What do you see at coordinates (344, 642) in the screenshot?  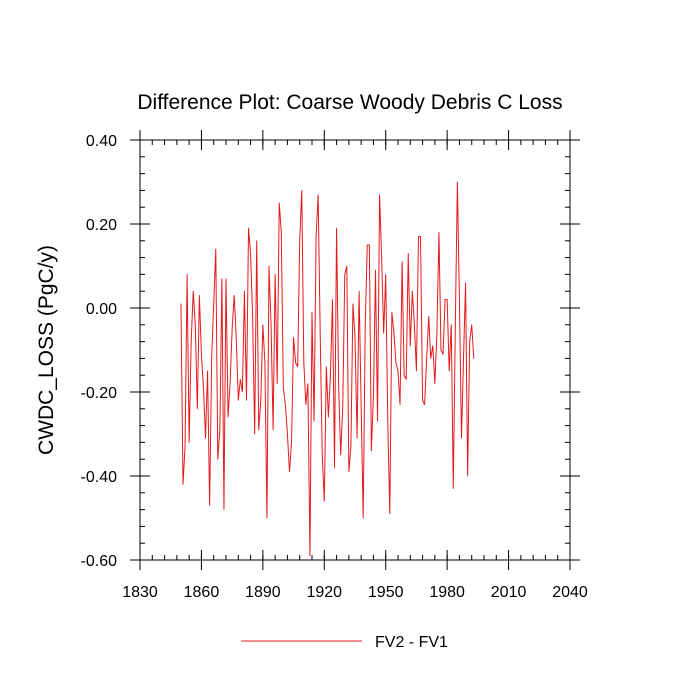 I see `legend: FV2 - FV1` at bounding box center [344, 642].